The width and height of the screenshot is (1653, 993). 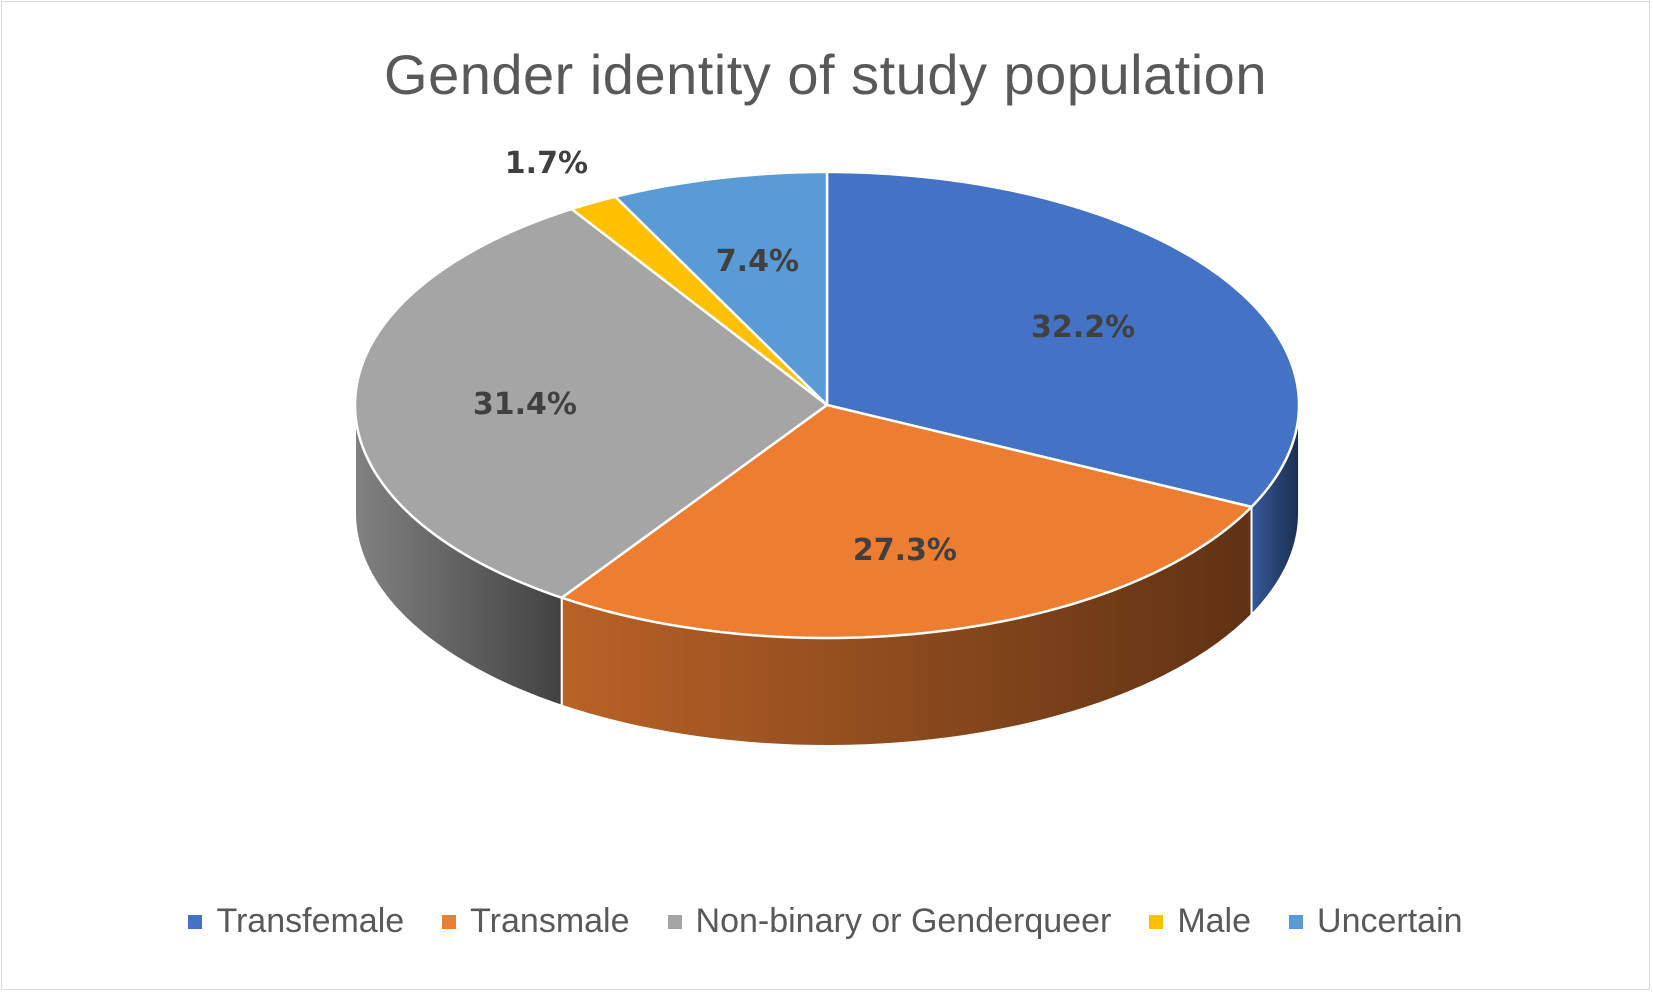 I want to click on legend-swatch-transfemale, so click(x=195, y=921).